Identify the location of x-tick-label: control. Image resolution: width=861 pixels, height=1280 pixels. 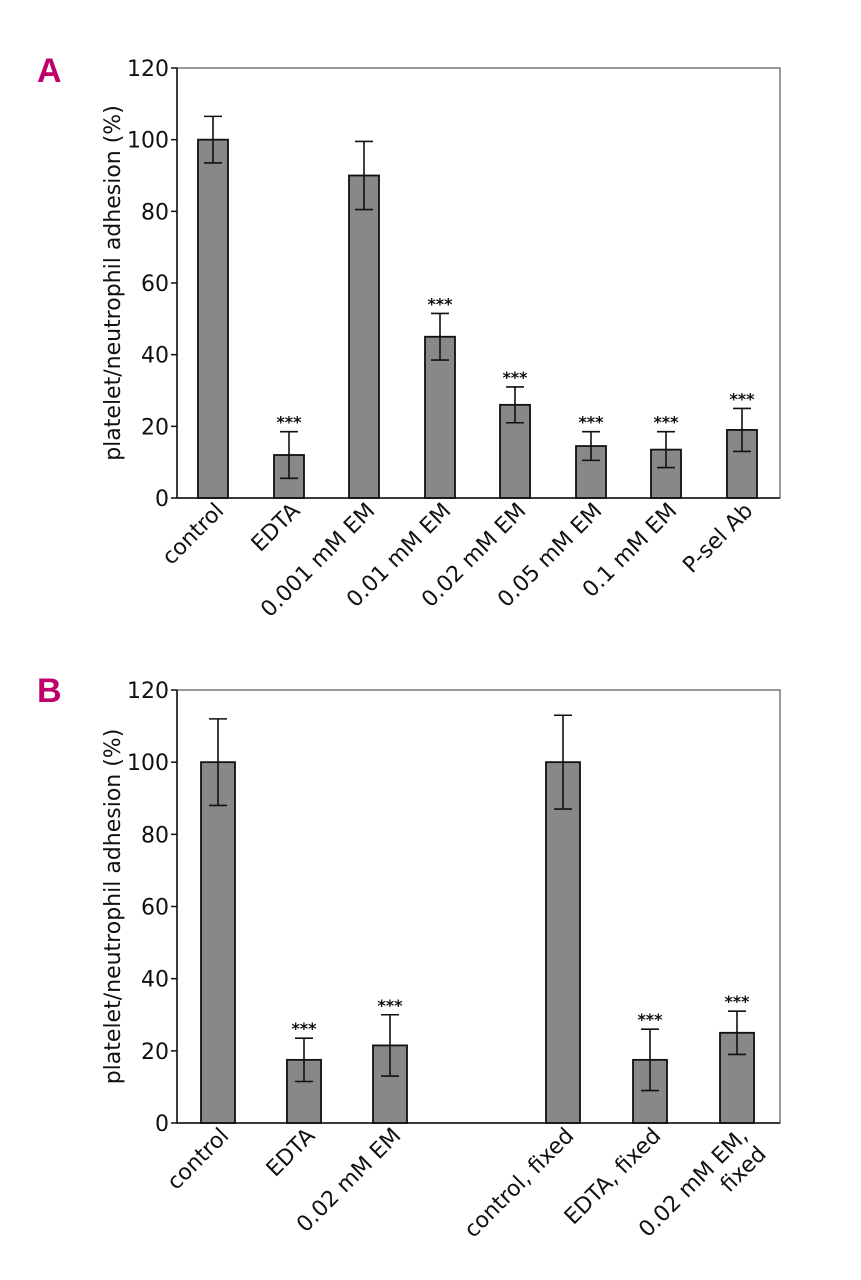
(199, 1160).